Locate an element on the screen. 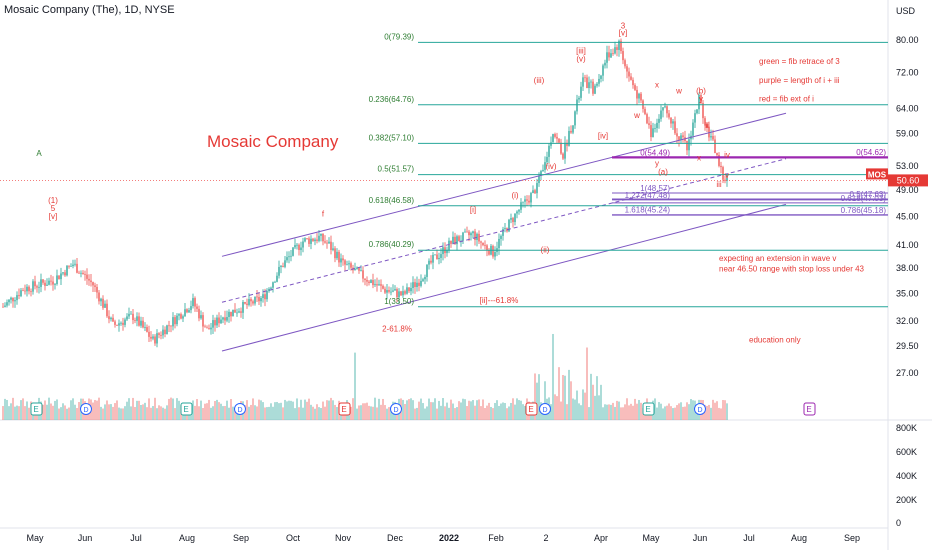 This screenshot has height=550, width=932. x-tick-label: Dec is located at coordinates (395, 538).